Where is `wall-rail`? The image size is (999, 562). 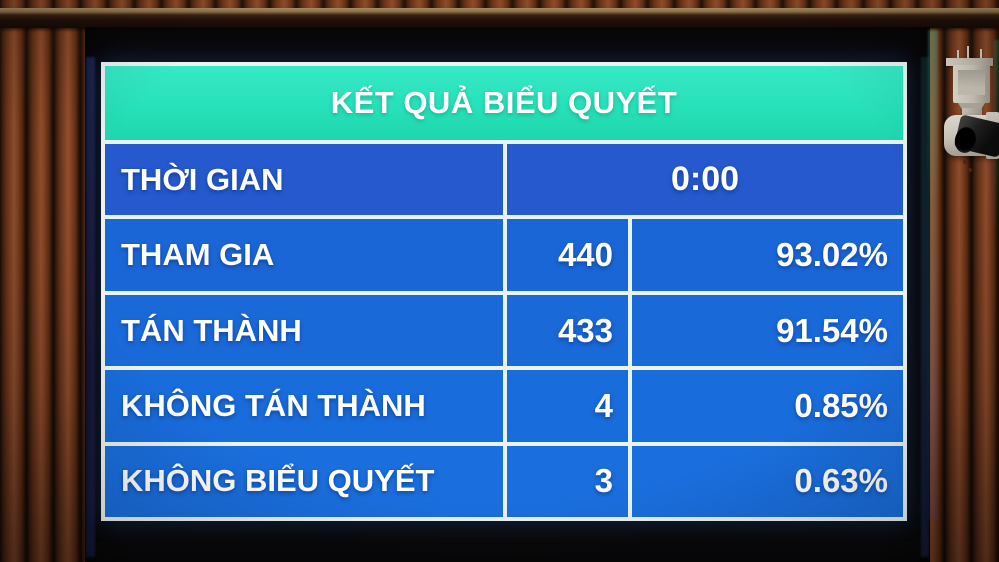
wall-rail is located at coordinates (499, 18).